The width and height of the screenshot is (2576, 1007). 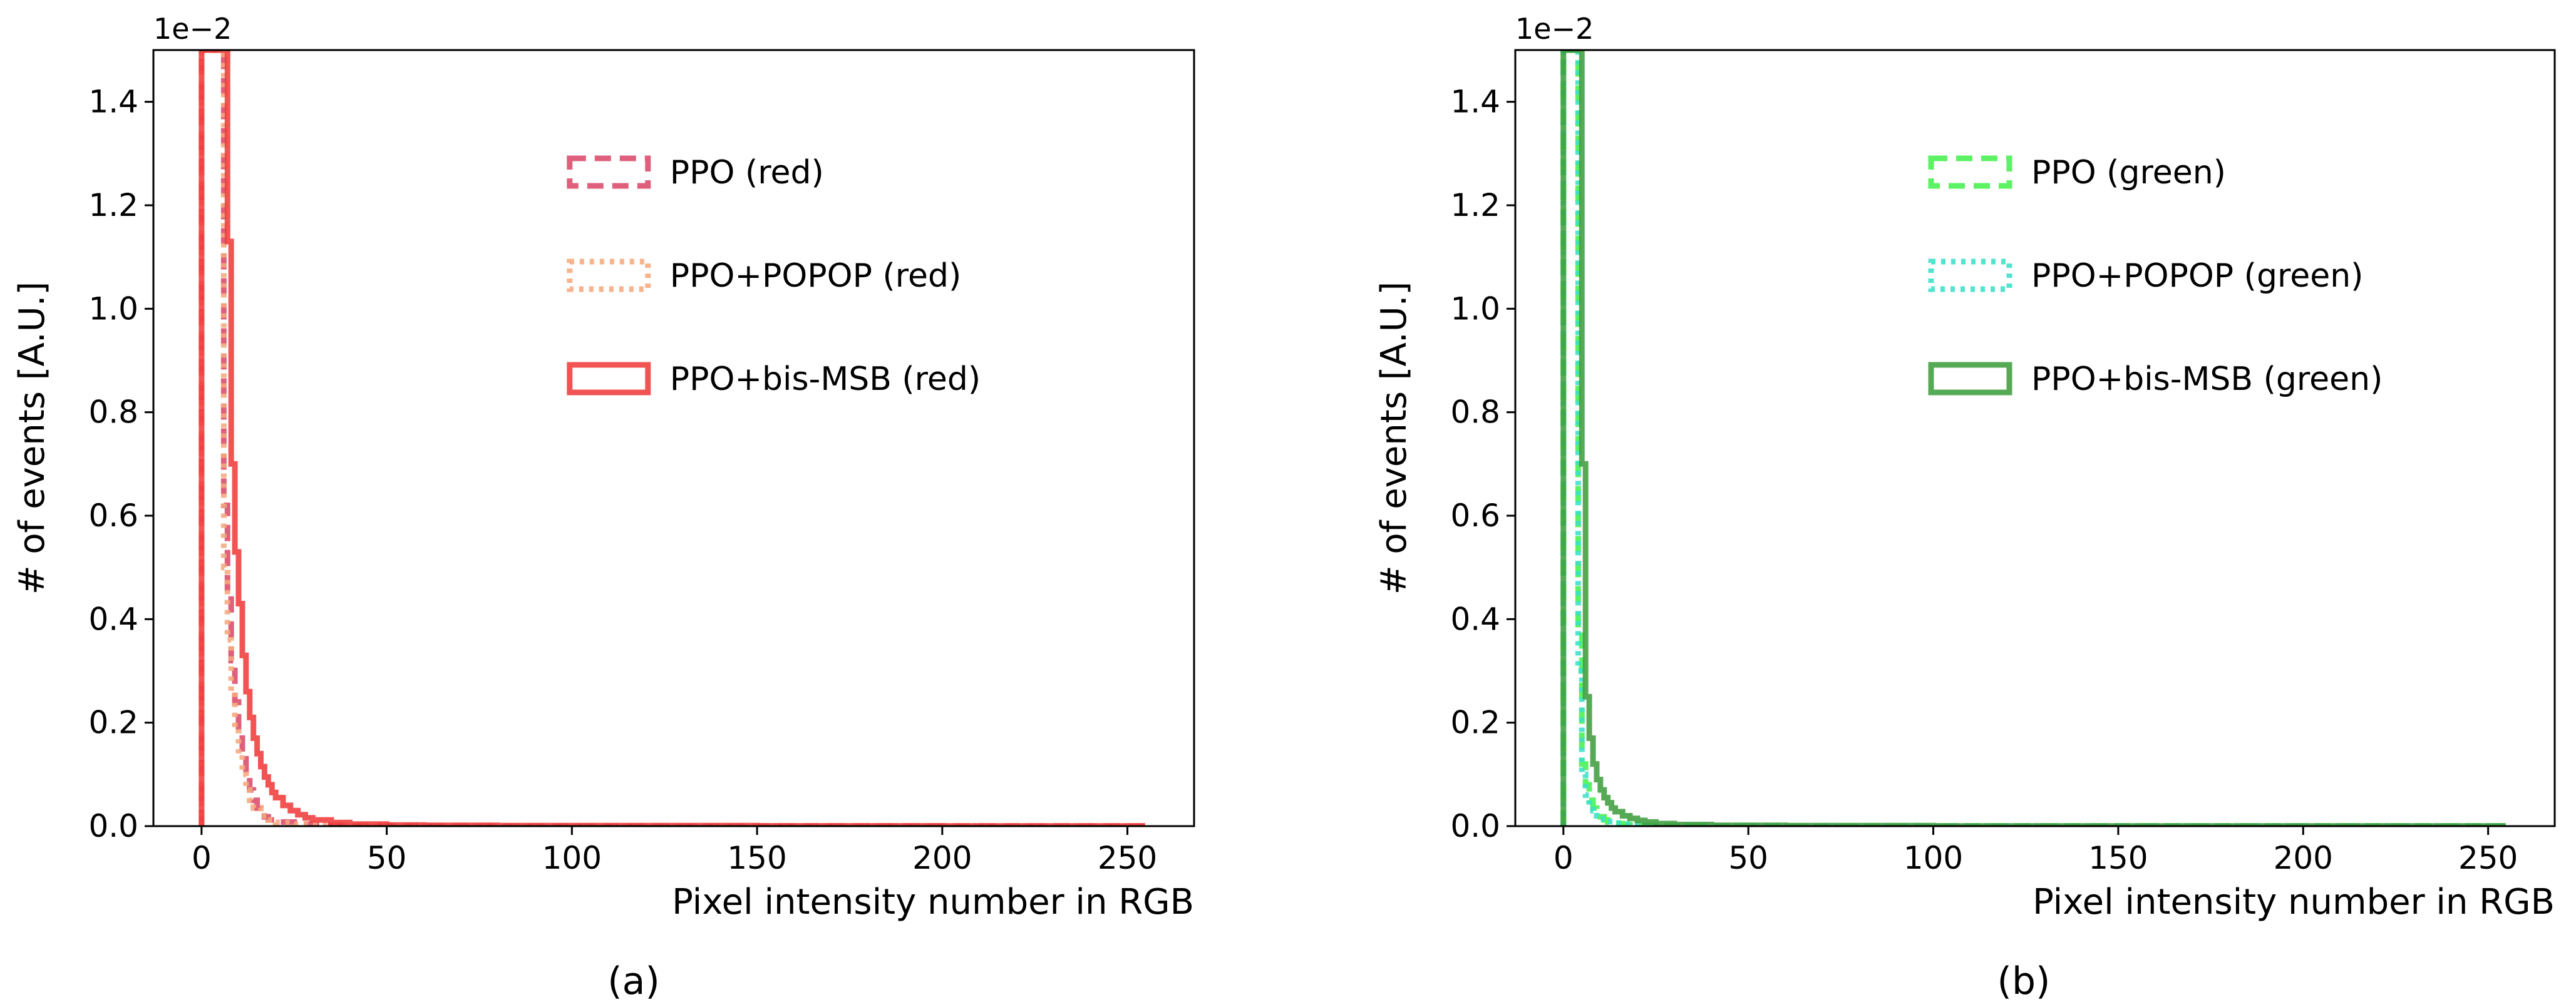 What do you see at coordinates (2128, 173) in the screenshot?
I see `legend-label-1: PPO (green)` at bounding box center [2128, 173].